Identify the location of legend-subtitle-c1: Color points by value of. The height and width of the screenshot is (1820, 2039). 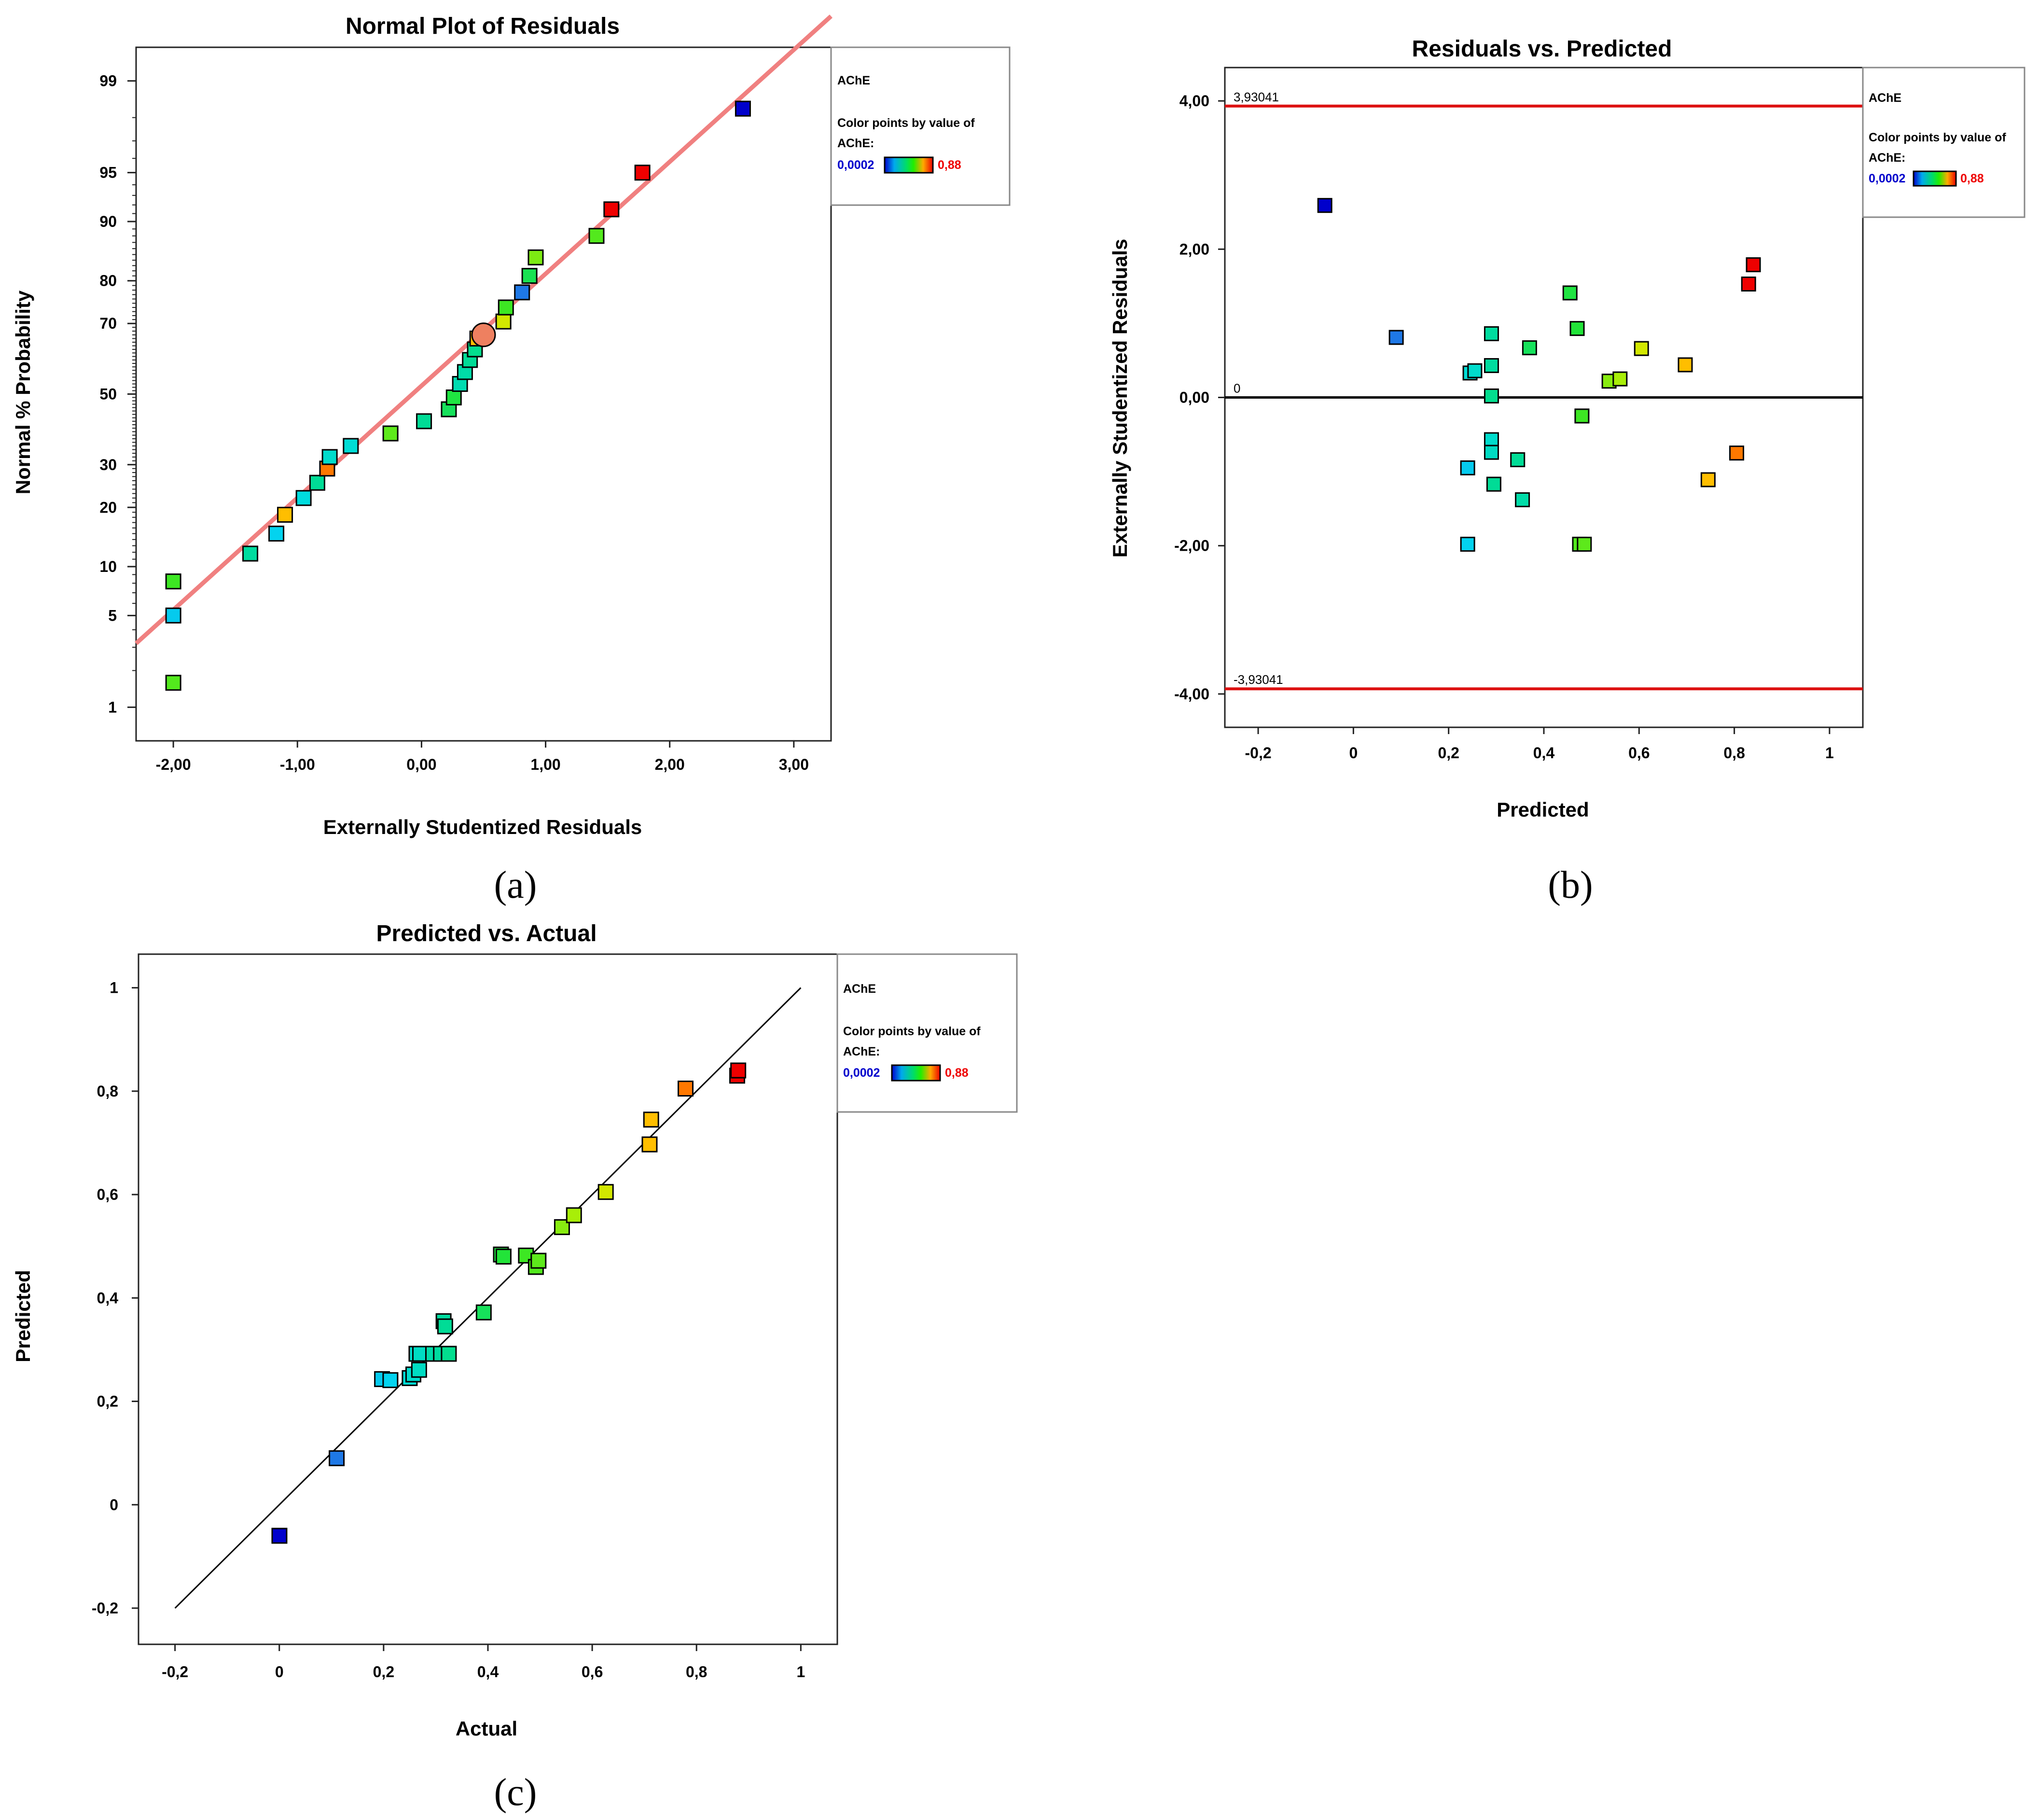
(912, 1031).